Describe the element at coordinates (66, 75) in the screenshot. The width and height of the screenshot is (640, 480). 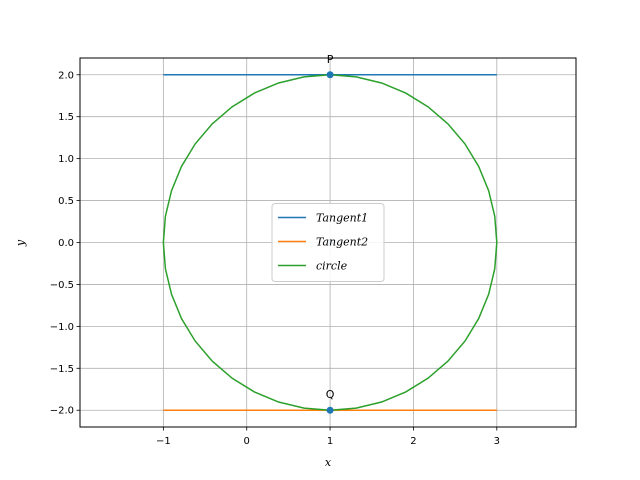
I see `y-tick-label: 2.0` at that location.